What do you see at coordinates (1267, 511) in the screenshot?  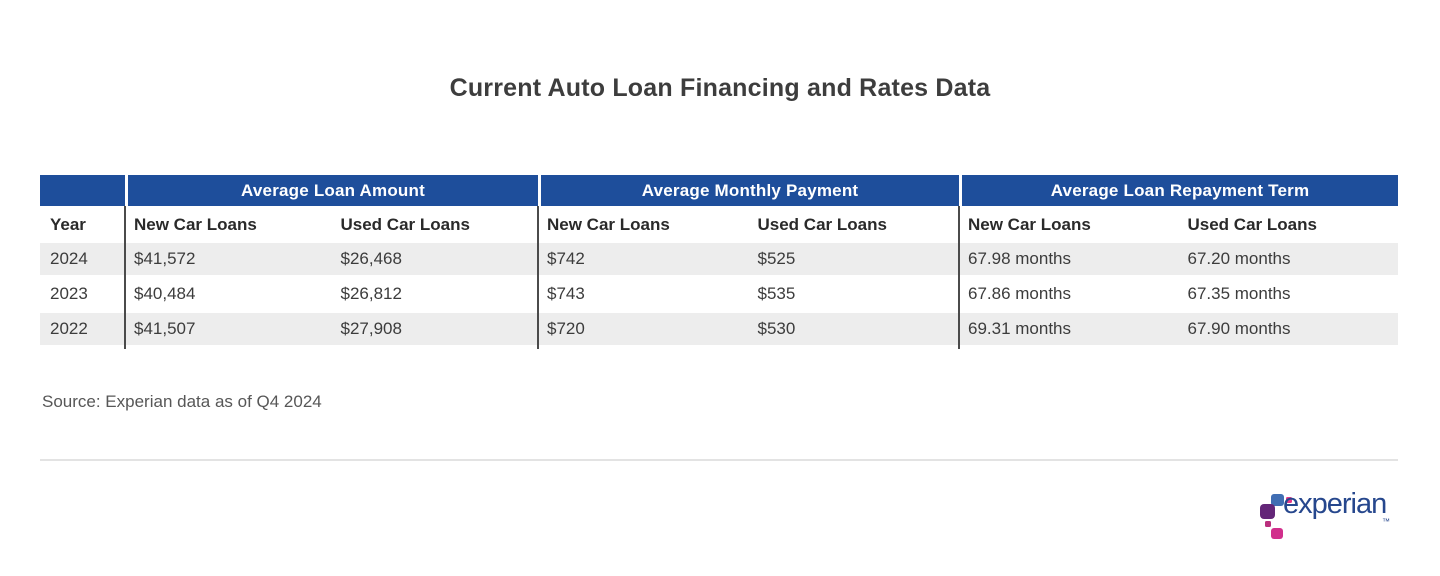 I see `logo-square-purple-icon` at bounding box center [1267, 511].